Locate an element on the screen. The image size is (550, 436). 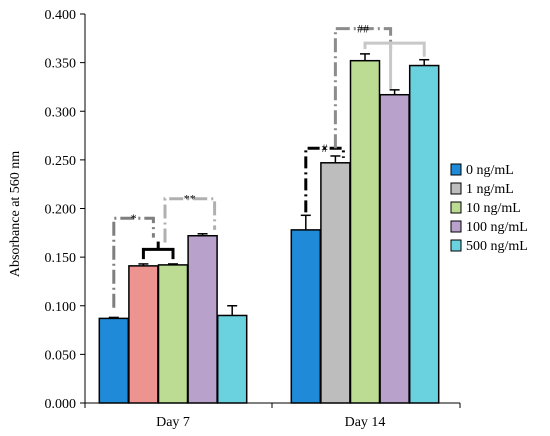
significance-label: * is located at coordinates (134, 218).